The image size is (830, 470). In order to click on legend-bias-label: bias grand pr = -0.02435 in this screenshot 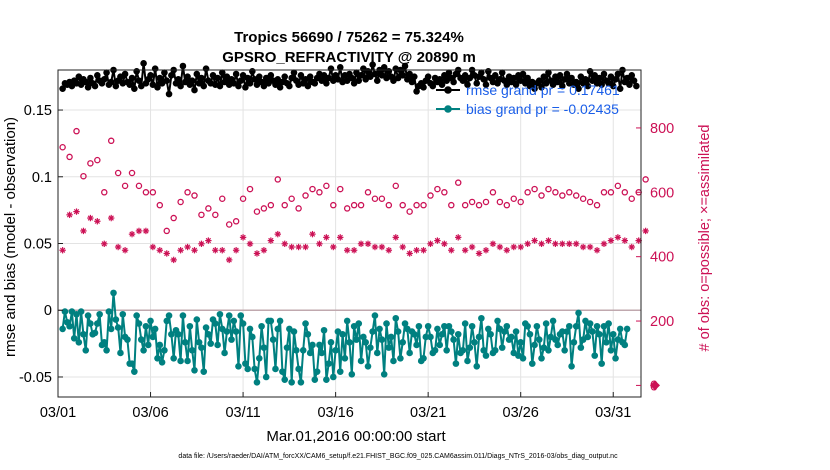, I will do `click(542, 109)`.